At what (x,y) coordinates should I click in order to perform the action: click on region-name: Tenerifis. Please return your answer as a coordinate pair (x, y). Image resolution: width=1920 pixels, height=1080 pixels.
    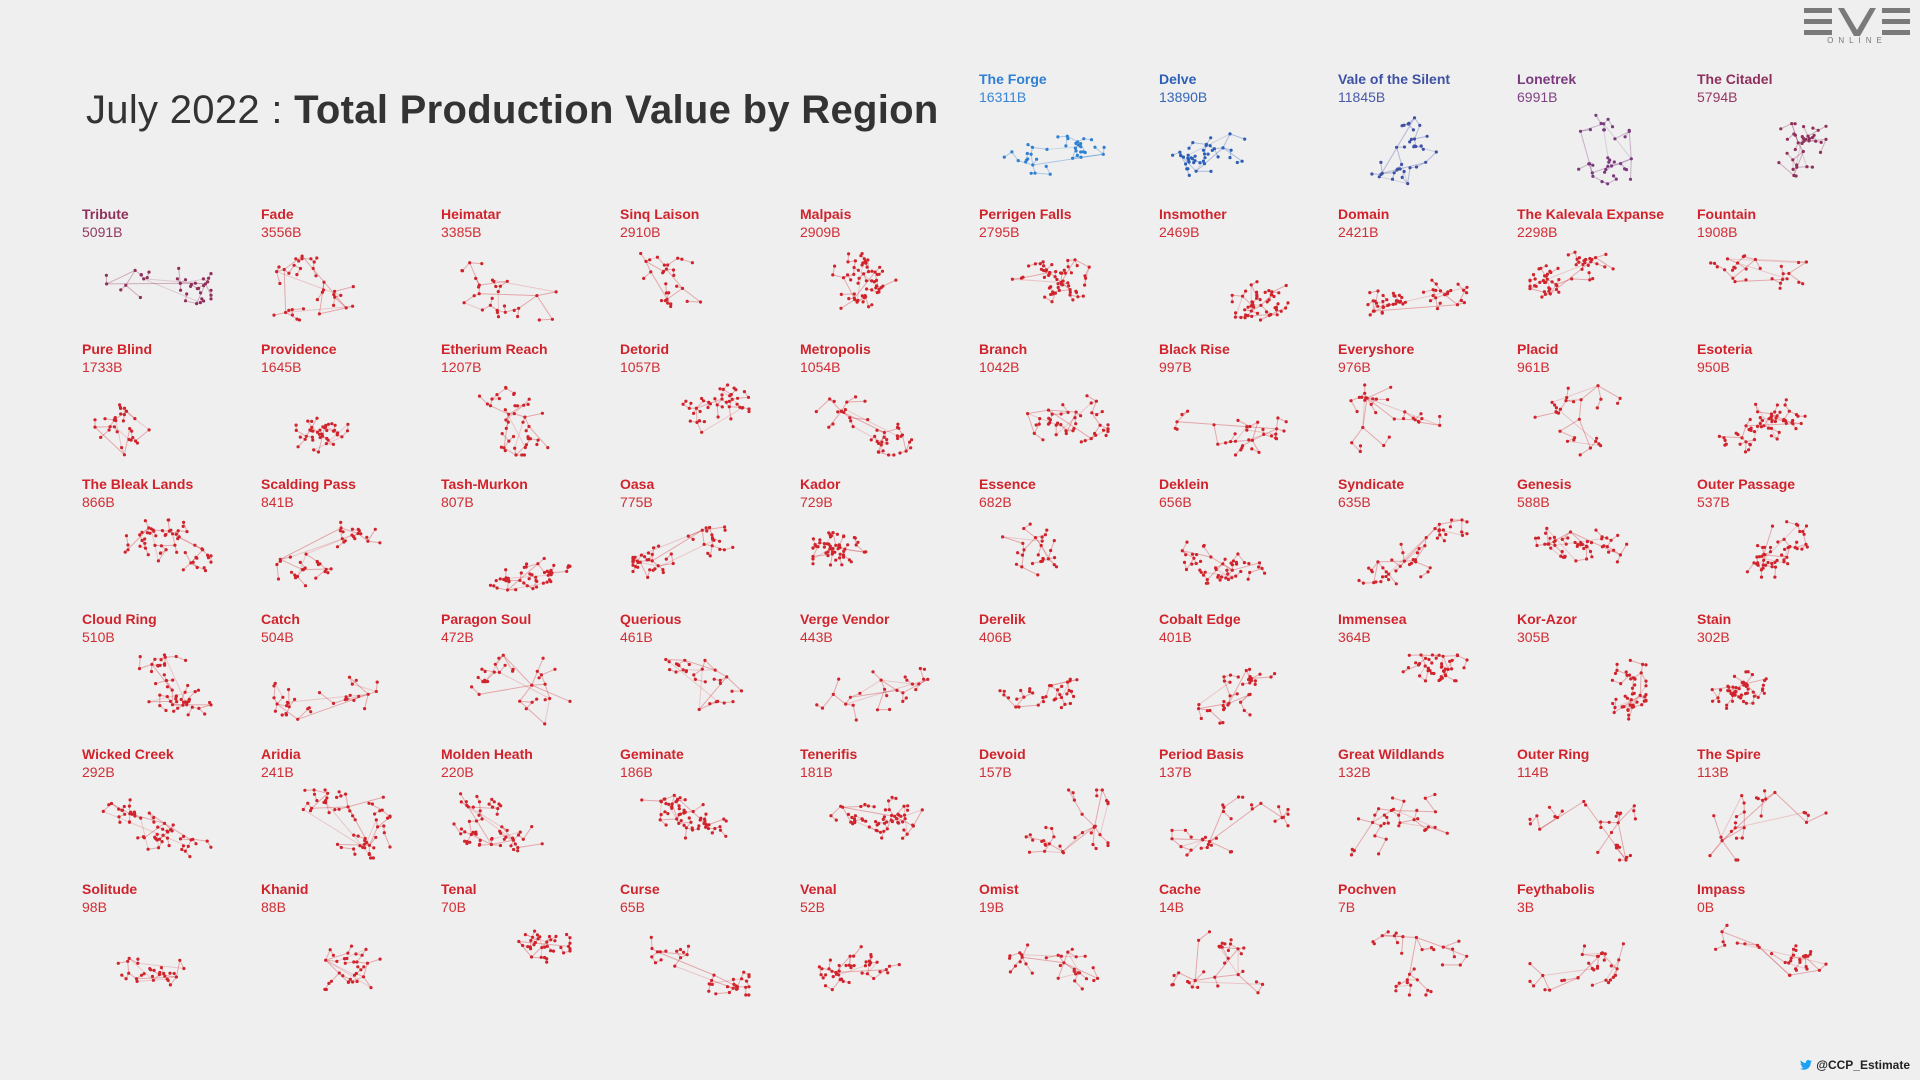
    Looking at the image, I should click on (887, 754).